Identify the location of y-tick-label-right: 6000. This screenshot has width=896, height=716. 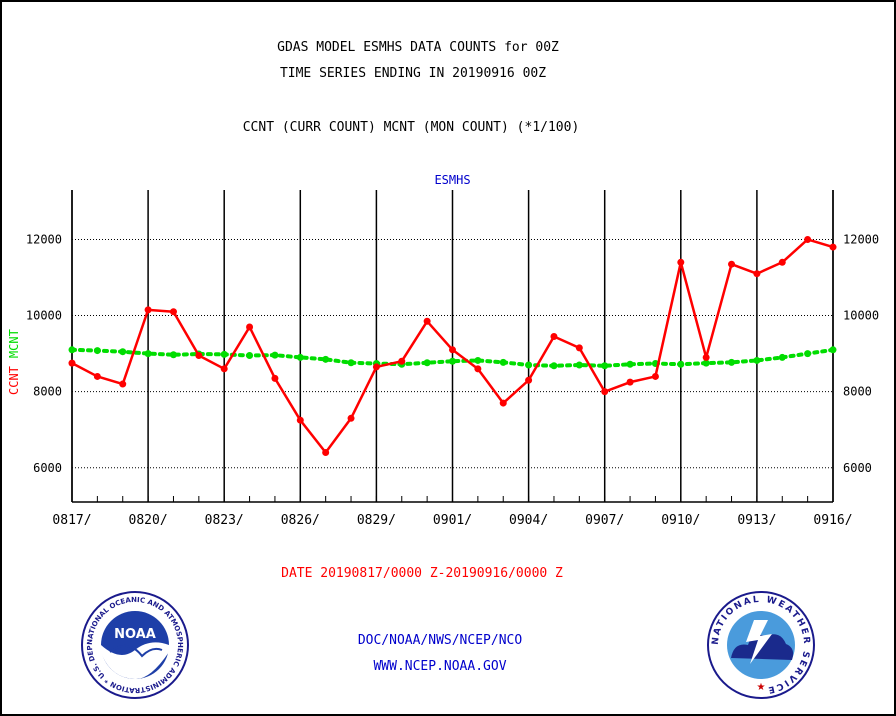
(857, 468).